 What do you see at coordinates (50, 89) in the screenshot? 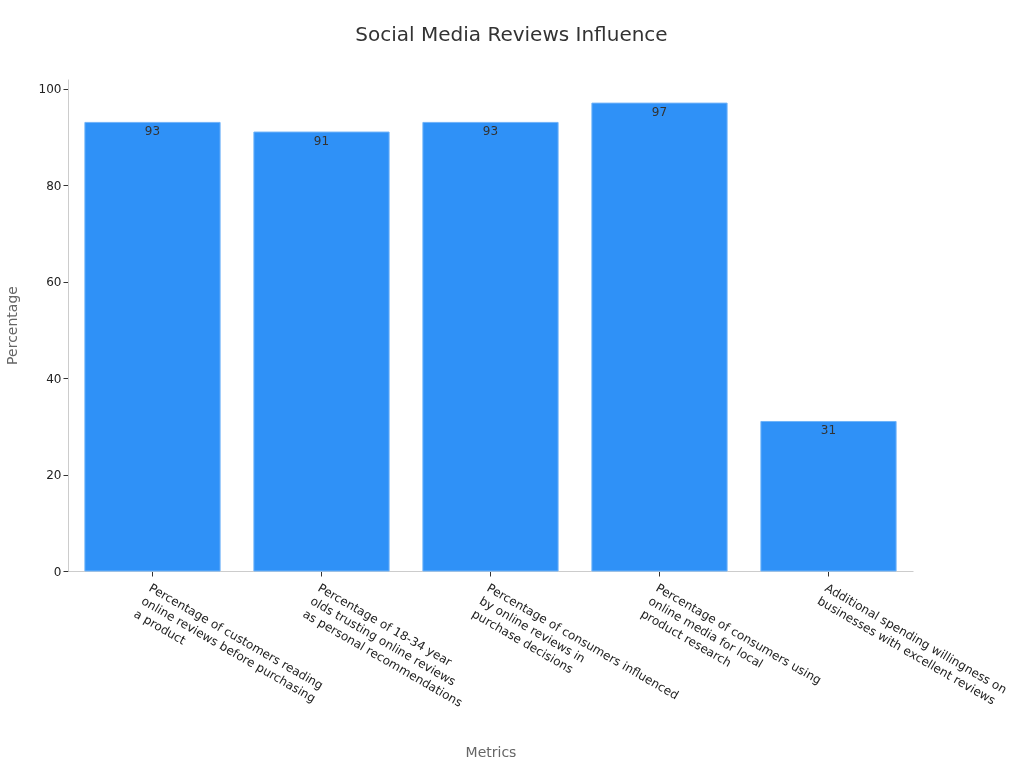
I see `y-tick-label: 100` at bounding box center [50, 89].